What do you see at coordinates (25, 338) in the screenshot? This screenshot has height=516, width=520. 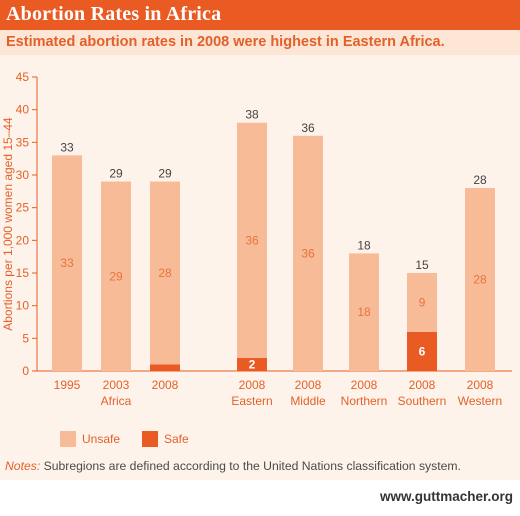 I see `y-tick-label: 5` at bounding box center [25, 338].